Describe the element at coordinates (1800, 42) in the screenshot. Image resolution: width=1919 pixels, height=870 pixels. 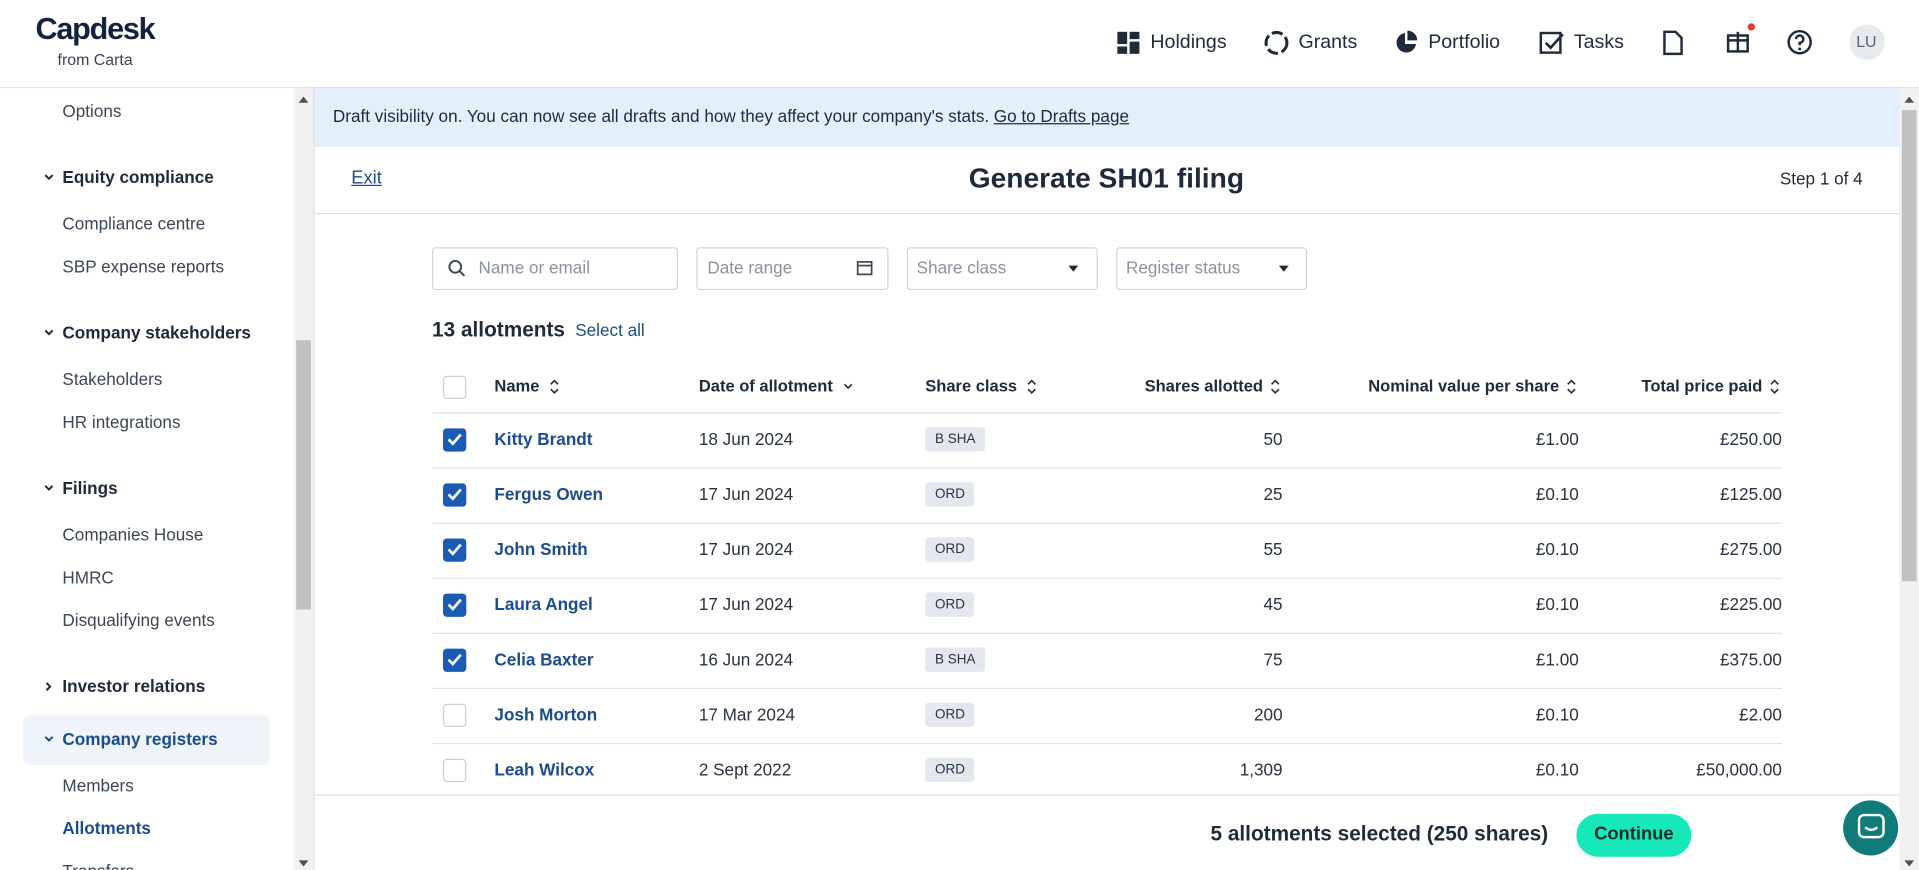
I see `help-button` at that location.